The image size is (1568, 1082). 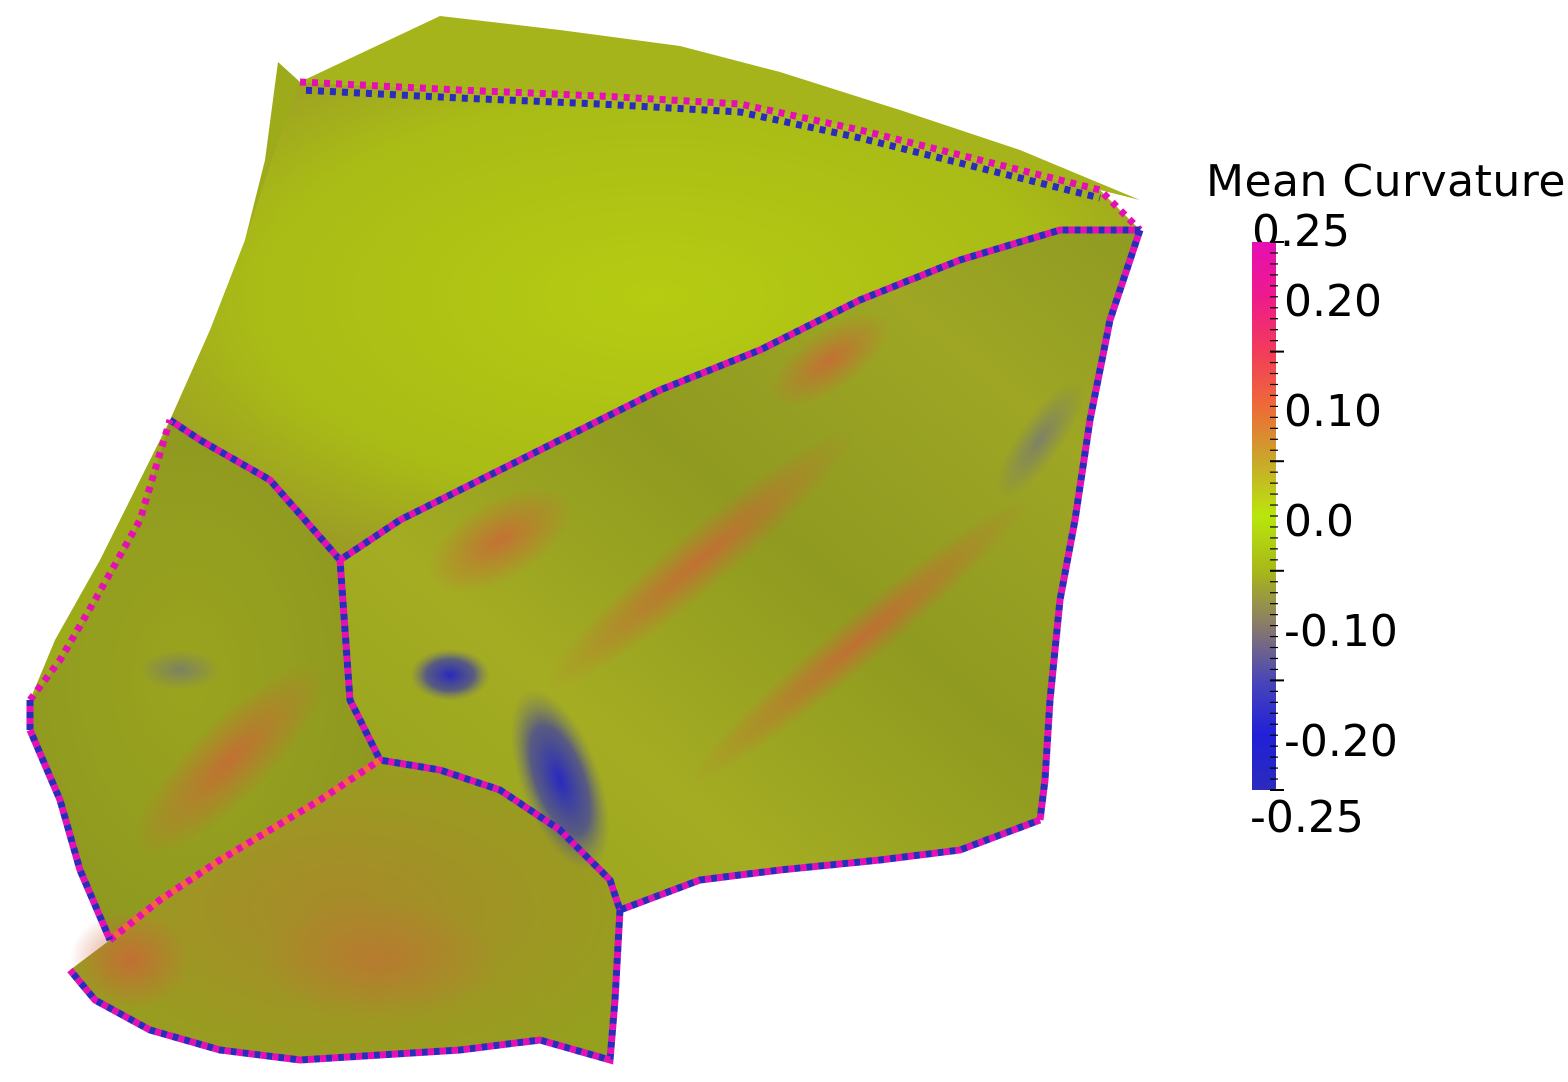 I want to click on legend-tick-label: 0.10, so click(x=1333, y=411).